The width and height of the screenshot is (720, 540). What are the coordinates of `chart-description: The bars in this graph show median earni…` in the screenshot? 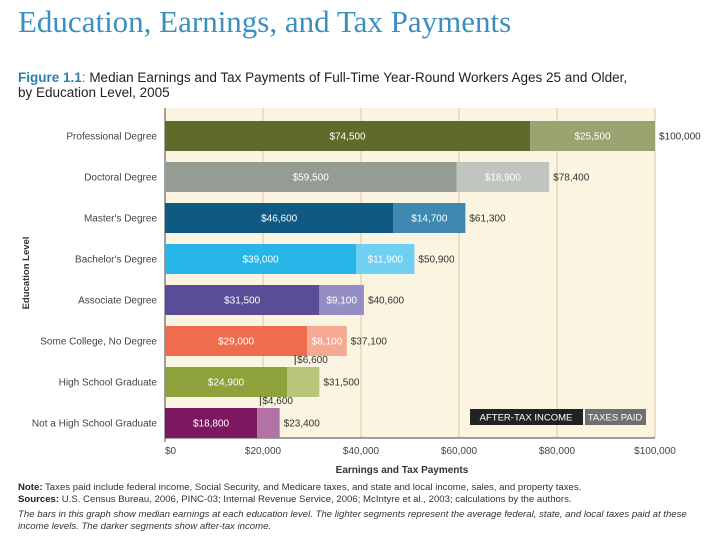 It's located at (352, 520).